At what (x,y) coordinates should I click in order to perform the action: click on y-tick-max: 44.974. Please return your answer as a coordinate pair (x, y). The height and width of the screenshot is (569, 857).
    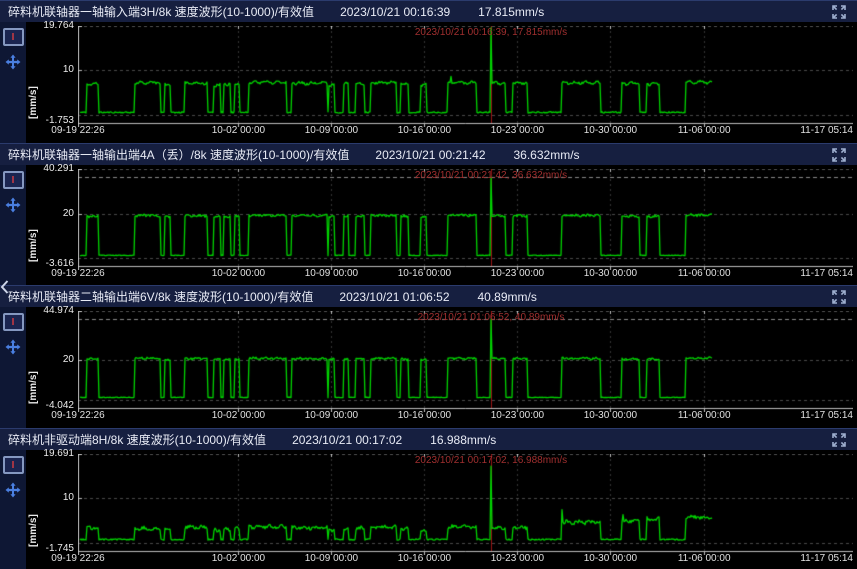
    Looking at the image, I should click on (58, 310).